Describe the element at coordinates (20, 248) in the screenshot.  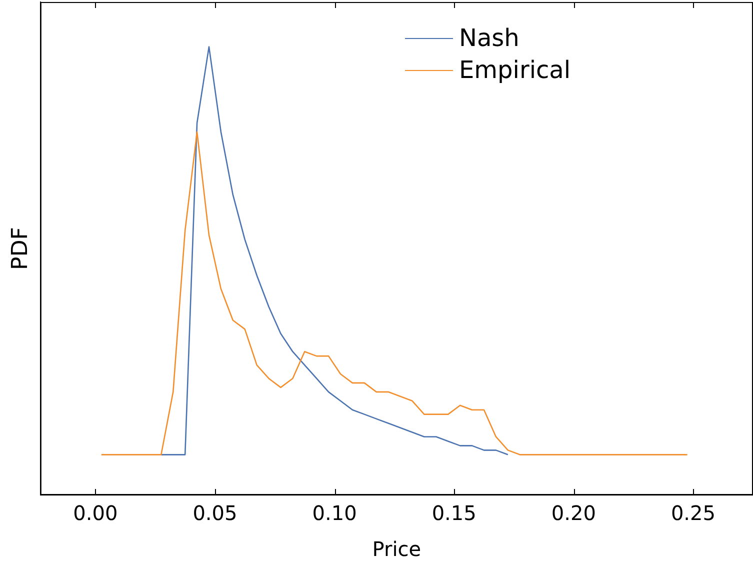
I see `y-axis-title: PDF` at that location.